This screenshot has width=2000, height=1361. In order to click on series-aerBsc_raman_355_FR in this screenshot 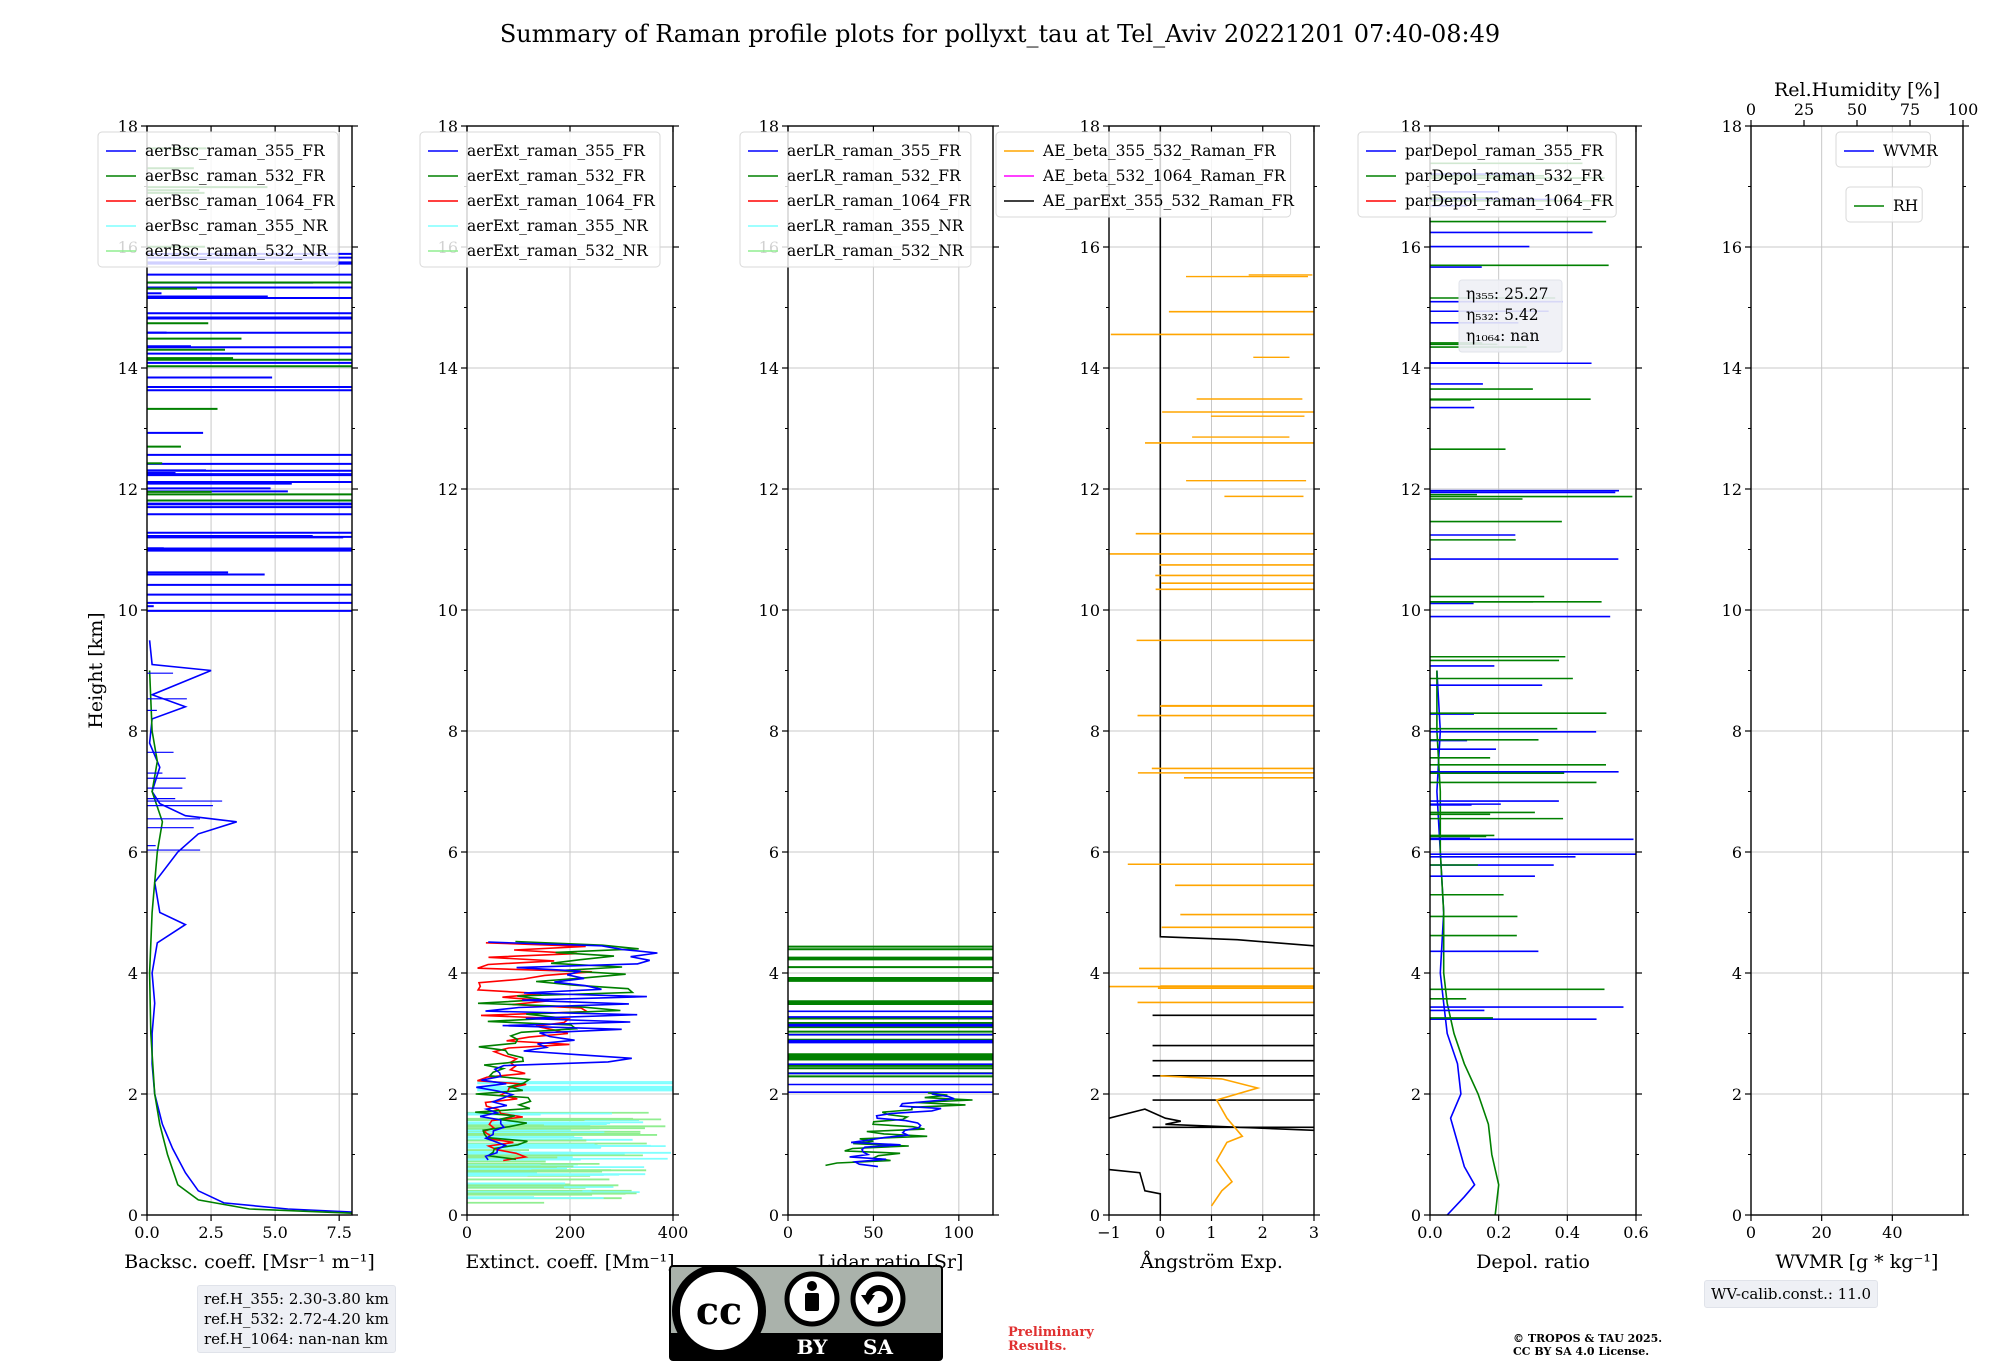, I will do `click(250, 926)`.